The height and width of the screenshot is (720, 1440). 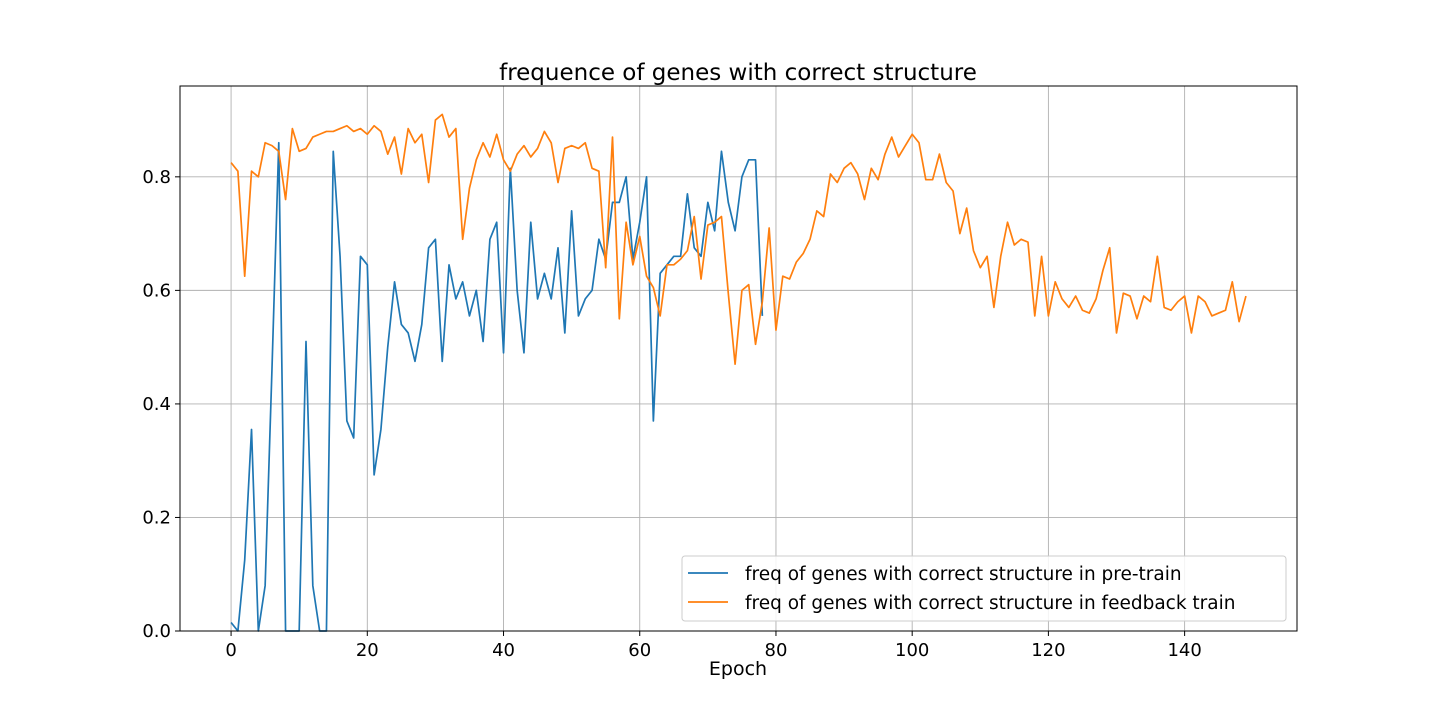 I want to click on x-tick-label: 40, so click(x=503, y=650).